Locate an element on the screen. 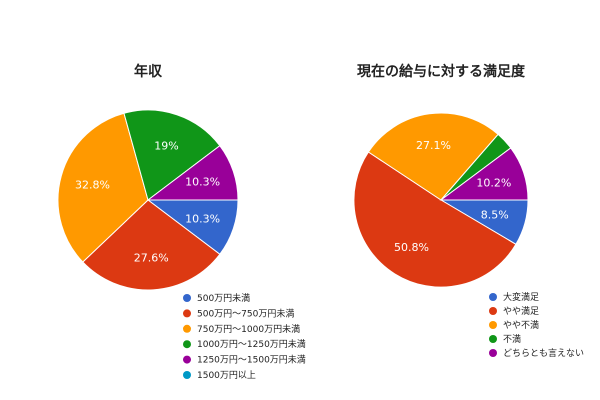 This screenshot has width=600, height=400. satisfaction-slice-label-4: 10.2% is located at coordinates (493, 182).